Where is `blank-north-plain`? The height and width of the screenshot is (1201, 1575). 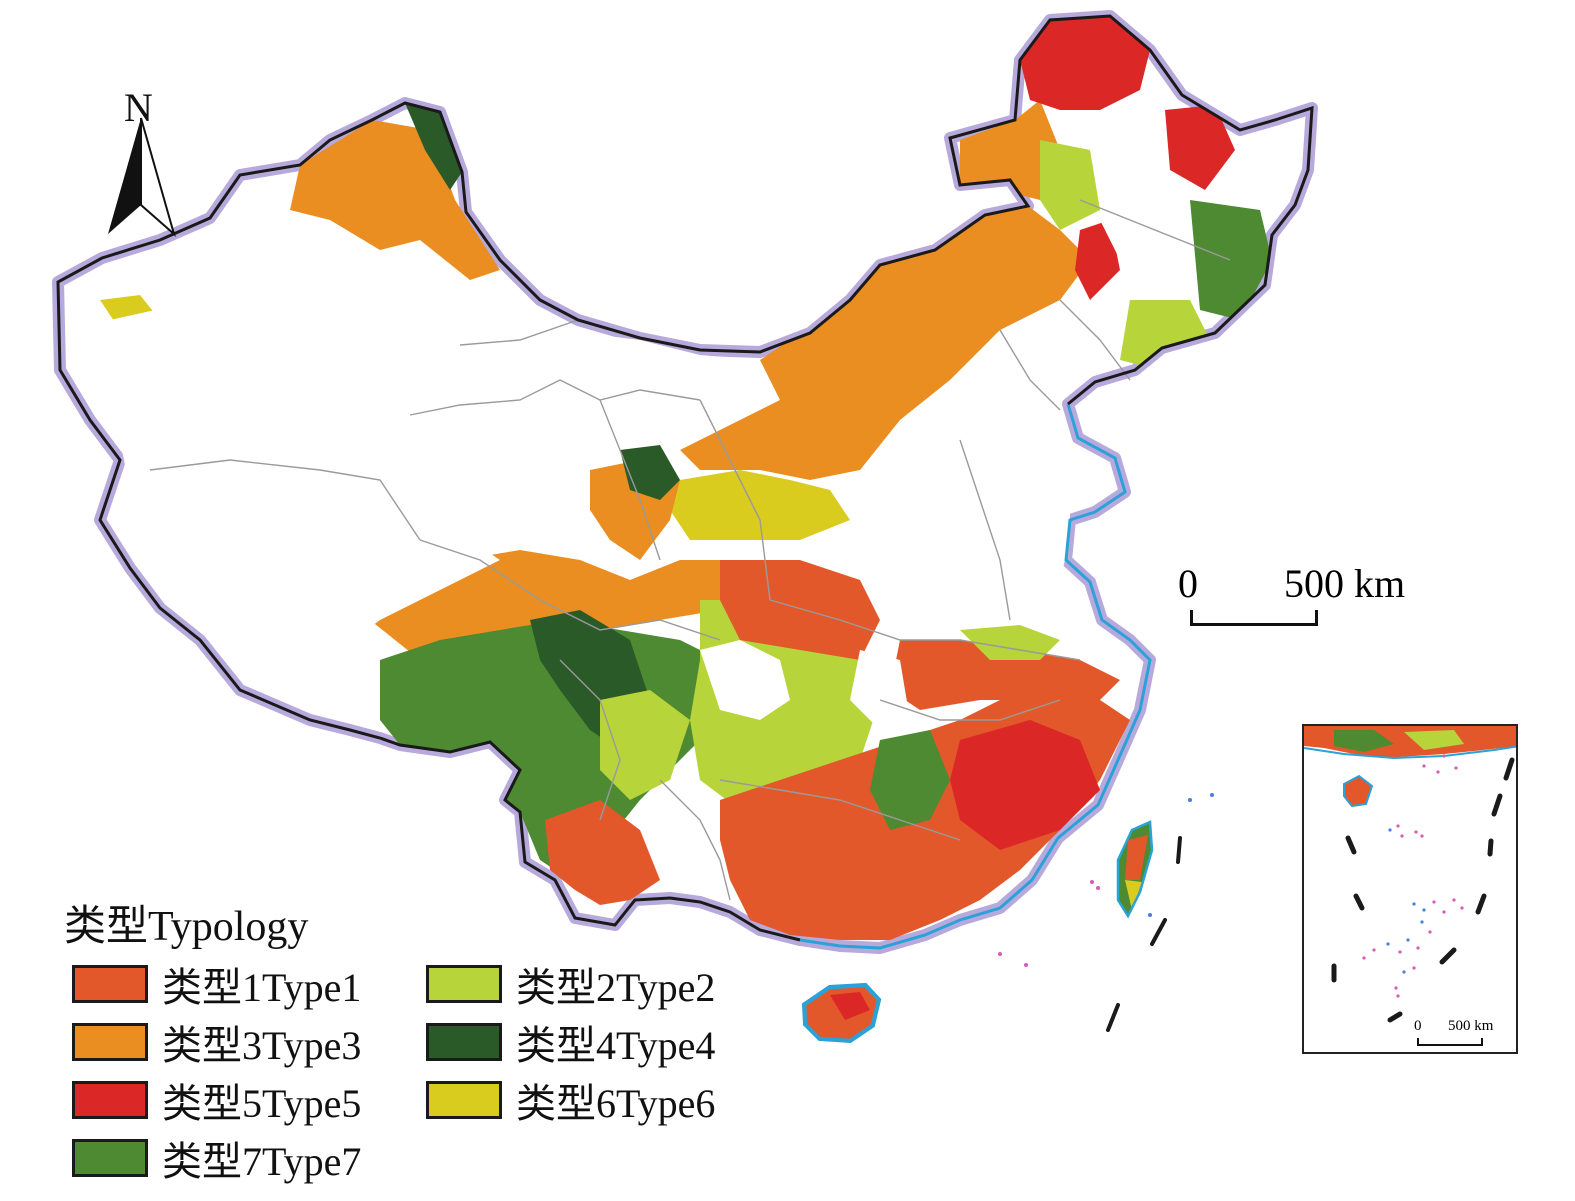
blank-north-plain is located at coordinates (975, 515).